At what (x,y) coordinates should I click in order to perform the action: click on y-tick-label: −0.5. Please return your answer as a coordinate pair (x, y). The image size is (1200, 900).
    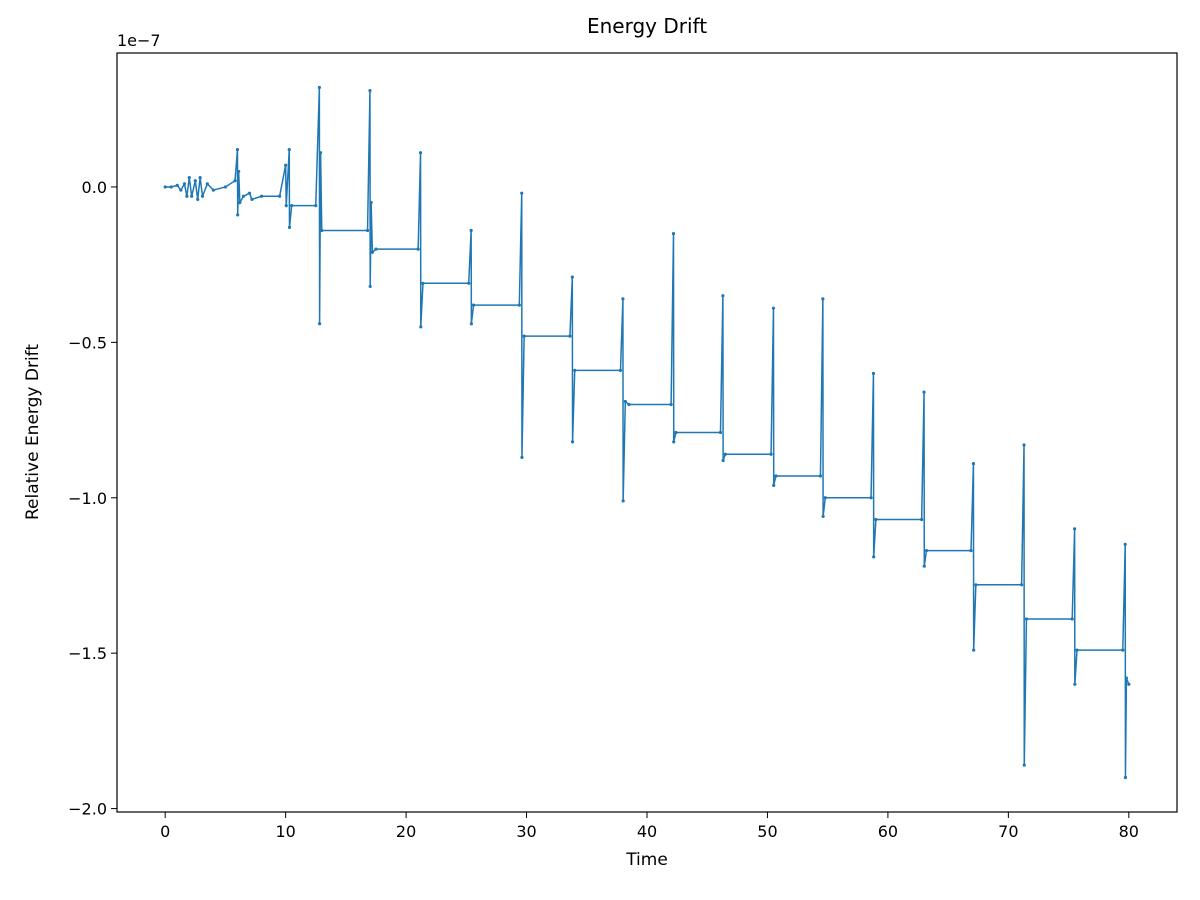
    Looking at the image, I should click on (87, 342).